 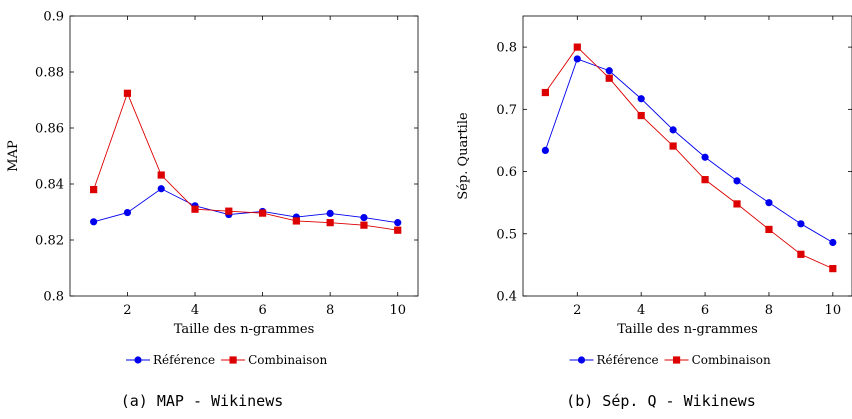 I want to click on y-tick-label: 0.5, so click(x=506, y=234).